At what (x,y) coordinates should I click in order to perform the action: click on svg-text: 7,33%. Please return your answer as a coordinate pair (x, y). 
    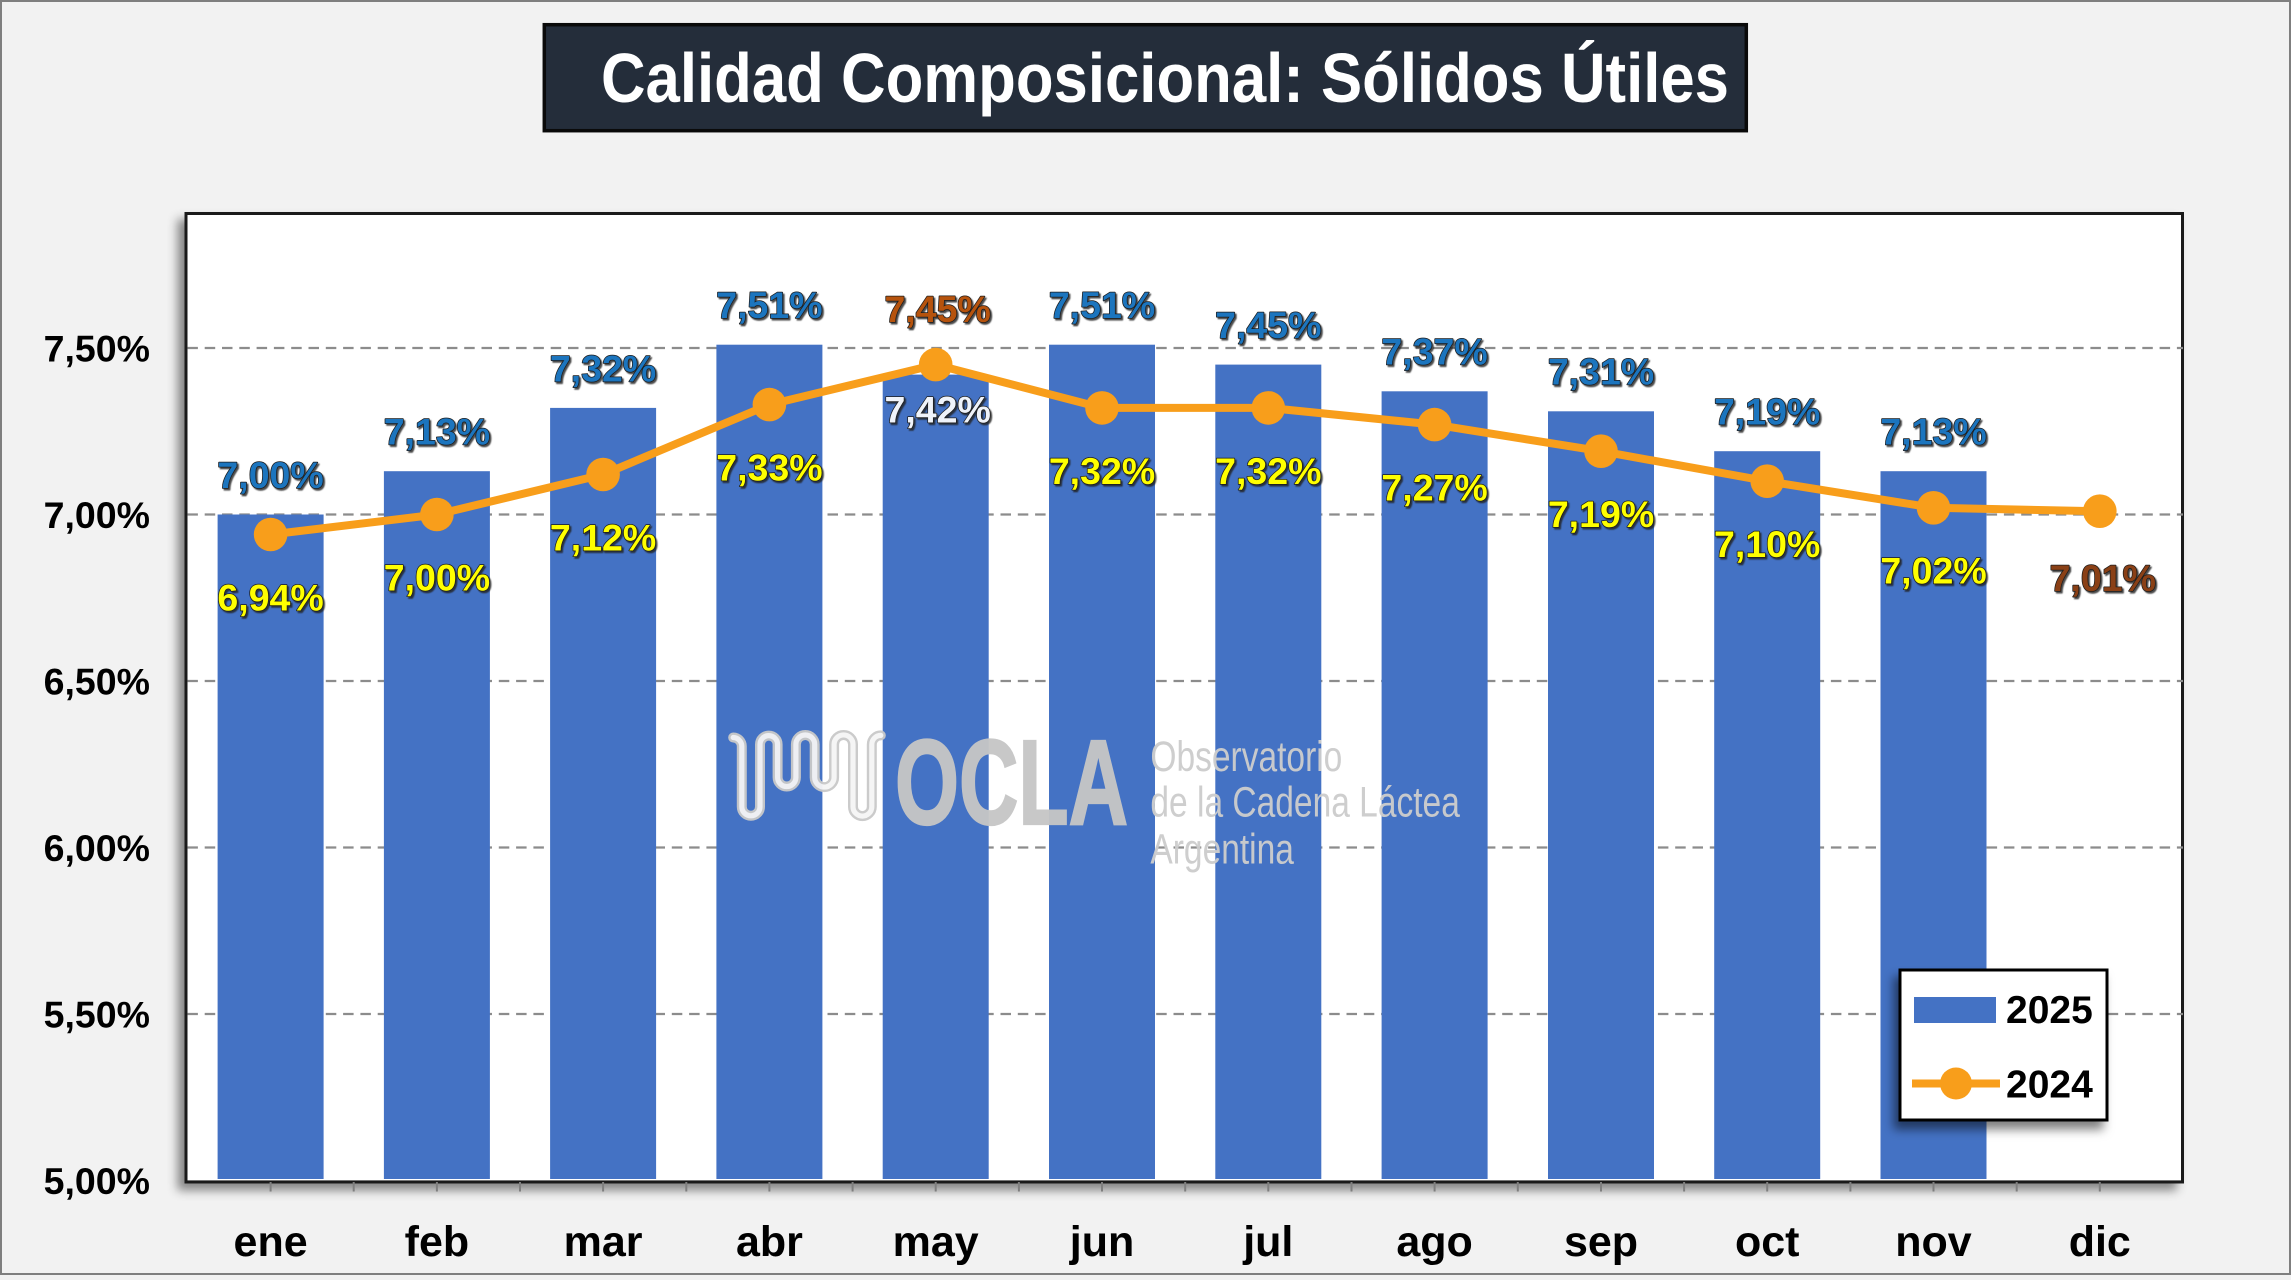
    Looking at the image, I should click on (769, 468).